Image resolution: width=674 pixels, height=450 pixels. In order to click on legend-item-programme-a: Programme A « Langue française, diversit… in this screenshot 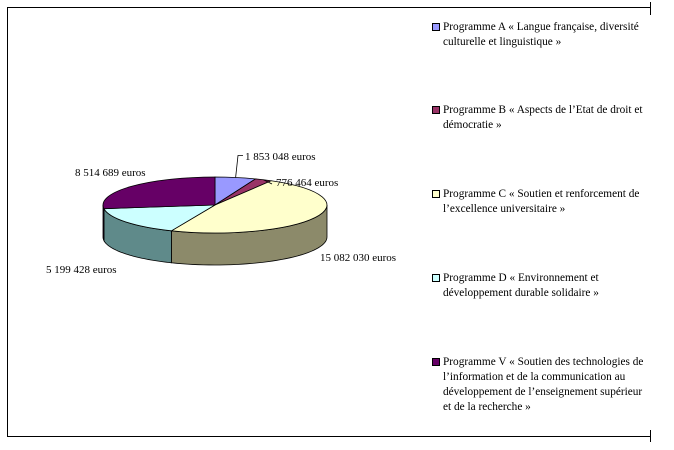, I will do `click(538, 35)`.